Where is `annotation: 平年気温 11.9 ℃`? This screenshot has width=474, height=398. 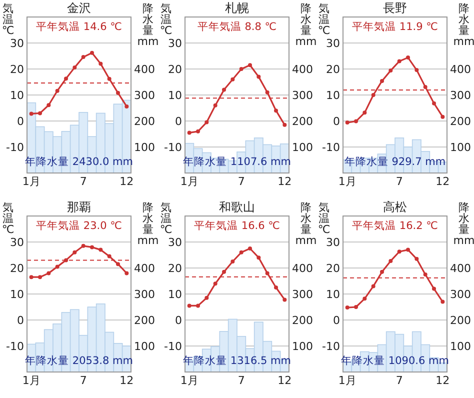 annotation: 平年気温 11.9 ℃ is located at coordinates (395, 27).